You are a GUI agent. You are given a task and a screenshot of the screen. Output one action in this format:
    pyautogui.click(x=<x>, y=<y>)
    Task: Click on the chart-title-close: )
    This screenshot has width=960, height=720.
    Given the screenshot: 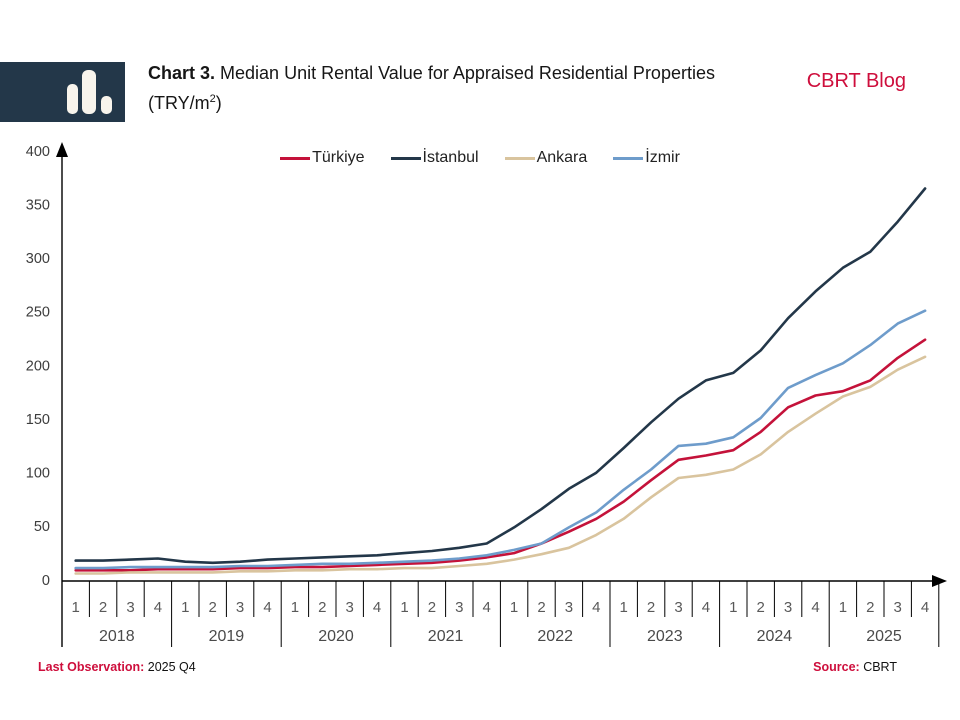 What is the action you would take?
    pyautogui.click(x=218, y=103)
    